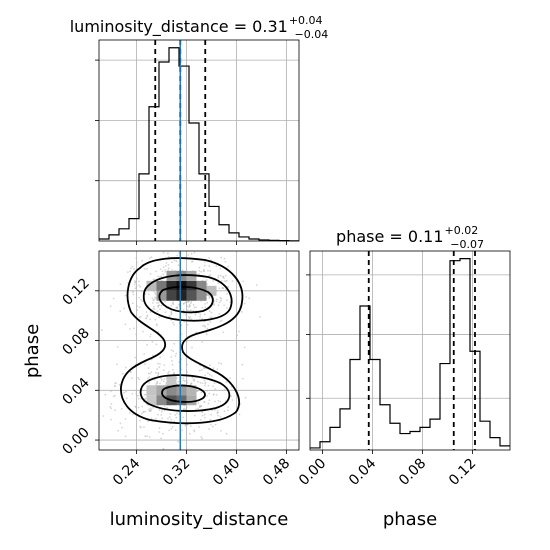 This screenshot has height=550, width=550. What do you see at coordinates (199, 144) in the screenshot?
I see `ld-histogram-step` at bounding box center [199, 144].